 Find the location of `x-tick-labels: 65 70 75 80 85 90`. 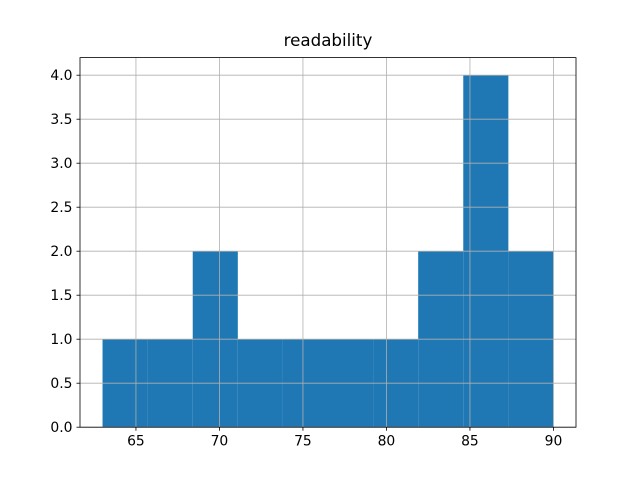

x-tick-labels: 65 70 75 80 85 90 is located at coordinates (344, 441).